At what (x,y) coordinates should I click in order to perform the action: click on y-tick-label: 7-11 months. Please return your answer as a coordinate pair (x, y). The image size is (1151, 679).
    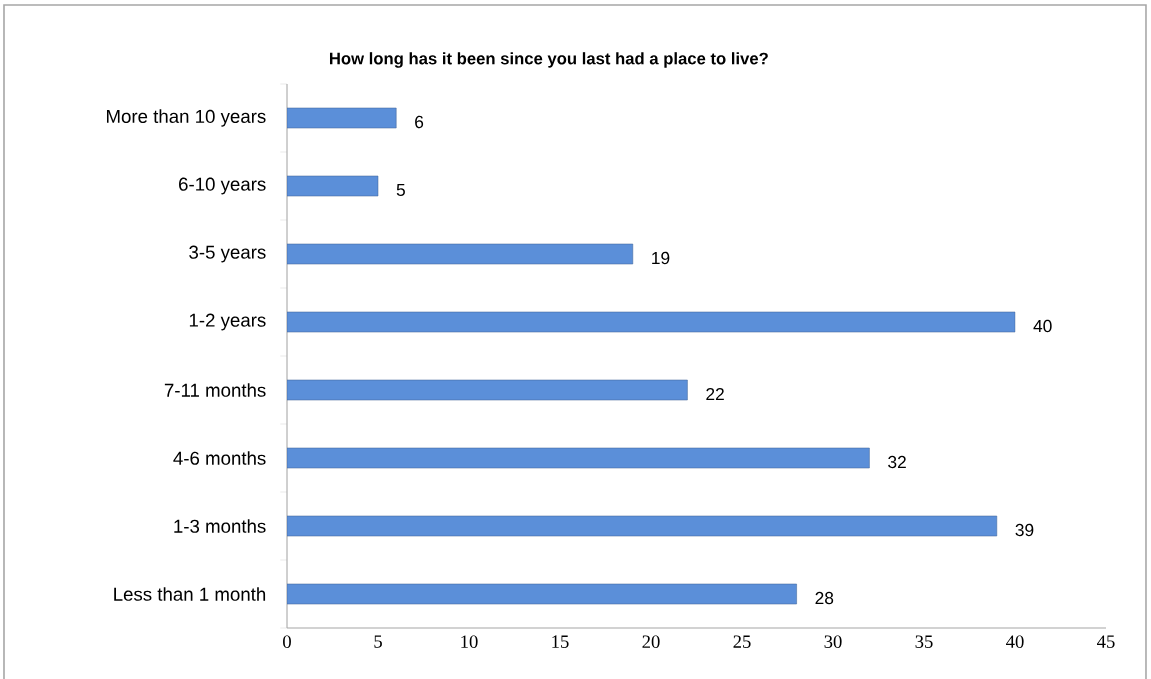
    Looking at the image, I should click on (215, 390).